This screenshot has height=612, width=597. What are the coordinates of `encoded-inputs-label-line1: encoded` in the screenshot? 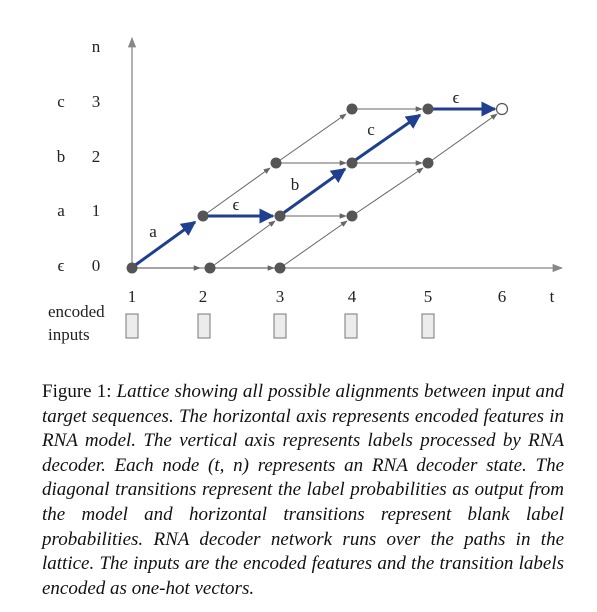 It's located at (76, 311).